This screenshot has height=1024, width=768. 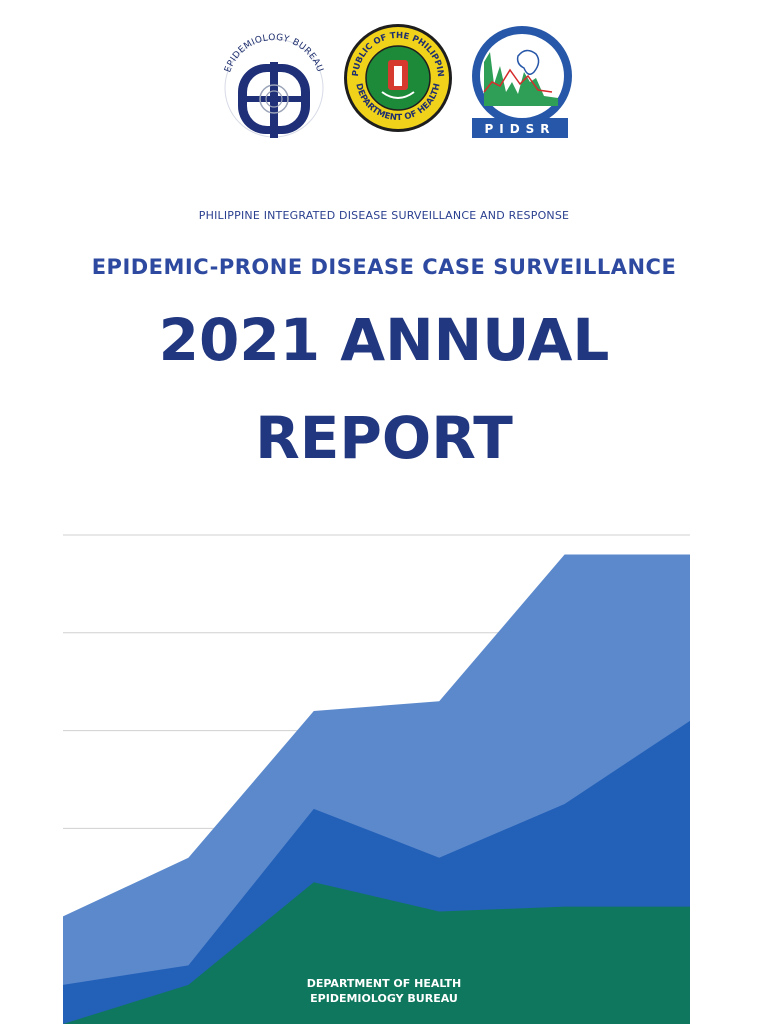 What do you see at coordinates (384, 983) in the screenshot?
I see `footer-department: DEPARTMENT OF HEALTH` at bounding box center [384, 983].